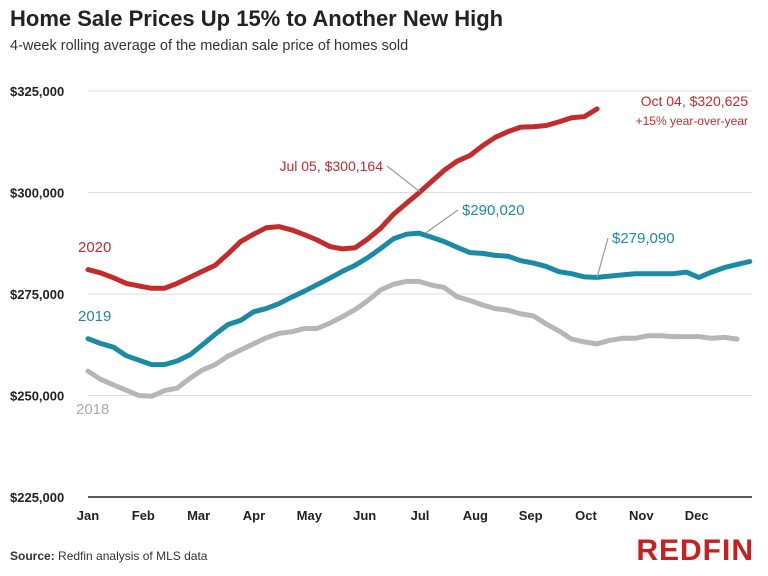 This screenshot has width=768, height=576. I want to click on y-tick-label: $275,000, so click(37, 294).